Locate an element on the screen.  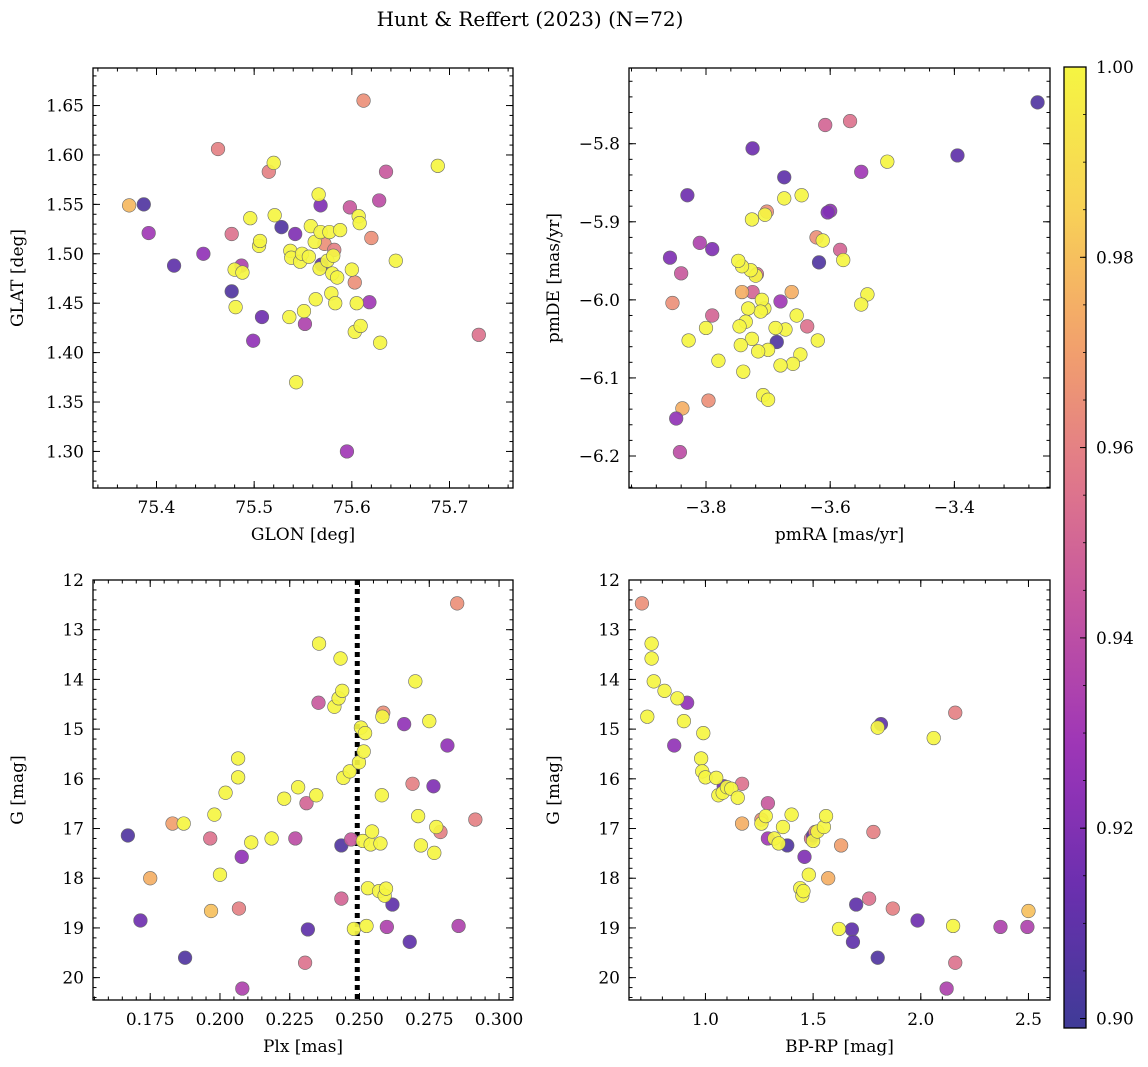
x-tick-label: −3.8 is located at coordinates (705, 508).